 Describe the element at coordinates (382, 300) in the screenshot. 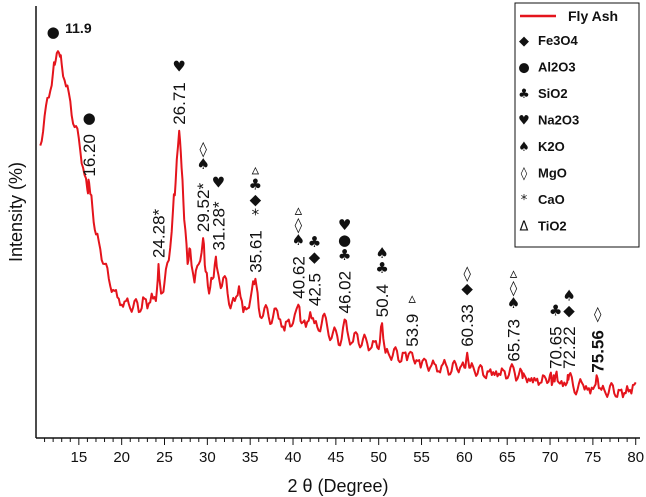

I see `peak-label: 50.4` at that location.